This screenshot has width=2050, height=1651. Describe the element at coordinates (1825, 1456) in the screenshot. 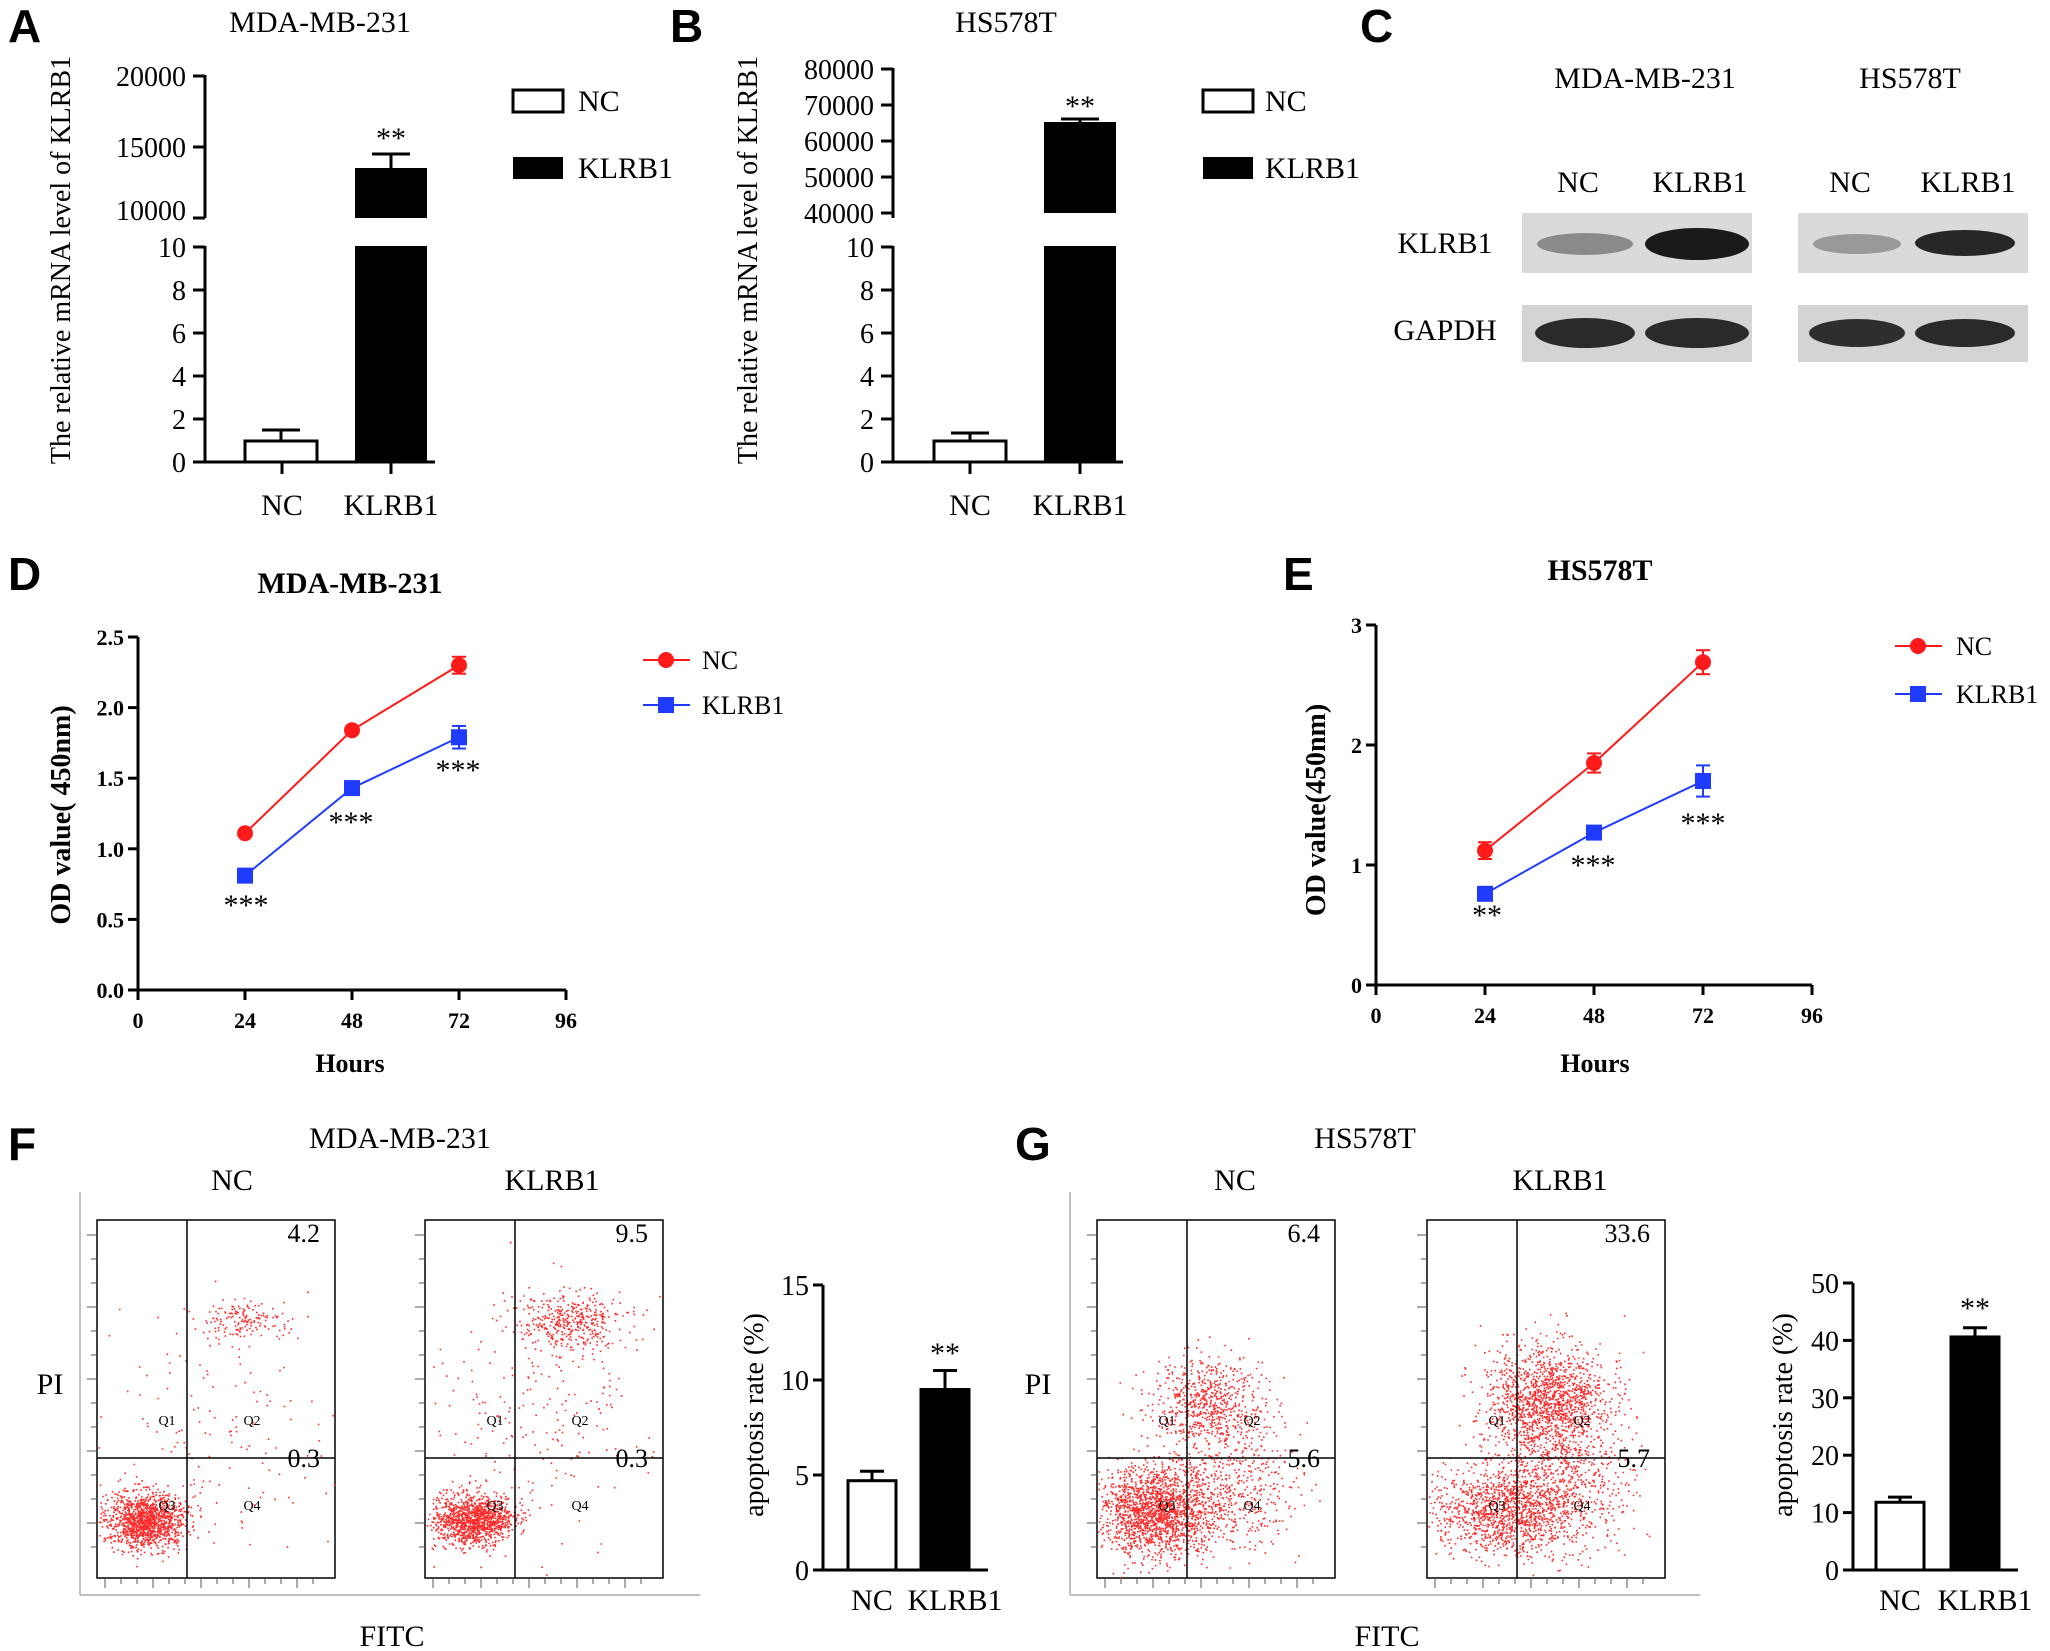

I see `bar-y-tick-label: 20` at that location.